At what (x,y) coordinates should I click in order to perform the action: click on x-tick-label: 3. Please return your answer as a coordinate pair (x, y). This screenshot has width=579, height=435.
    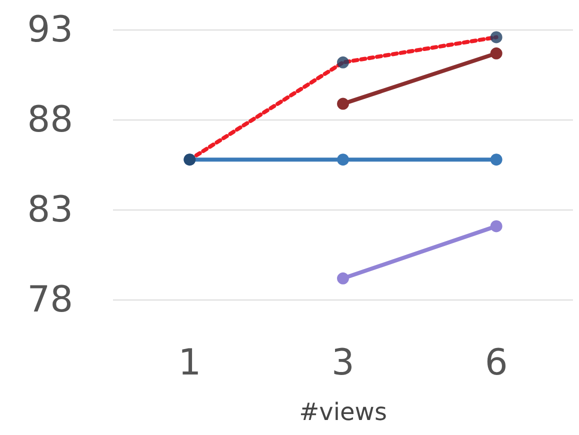
    Looking at the image, I should click on (343, 363).